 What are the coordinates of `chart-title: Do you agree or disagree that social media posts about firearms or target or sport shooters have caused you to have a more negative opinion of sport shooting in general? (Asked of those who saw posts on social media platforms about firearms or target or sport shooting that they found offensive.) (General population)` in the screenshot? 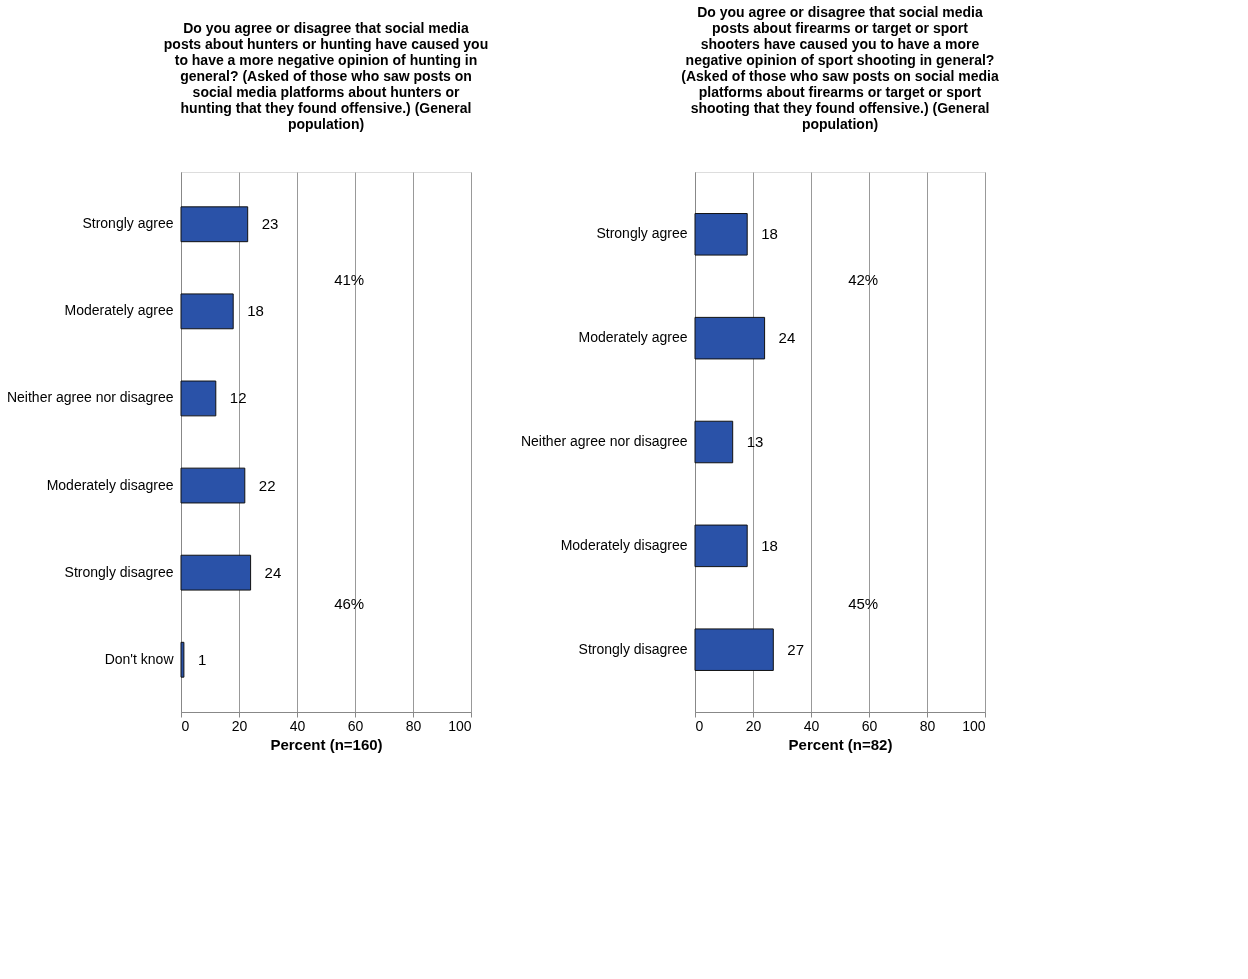 It's located at (840, 68).